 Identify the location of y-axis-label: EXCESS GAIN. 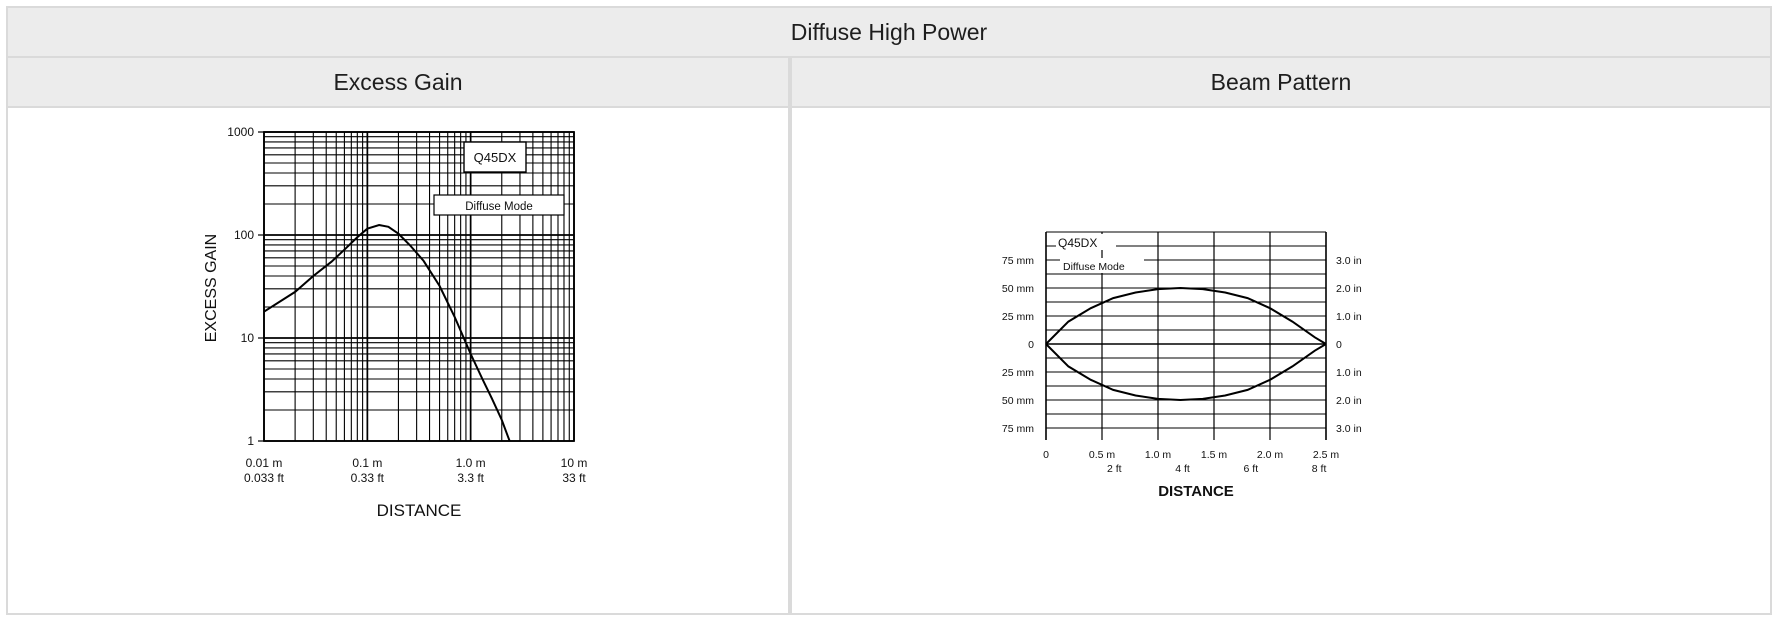
(211, 288).